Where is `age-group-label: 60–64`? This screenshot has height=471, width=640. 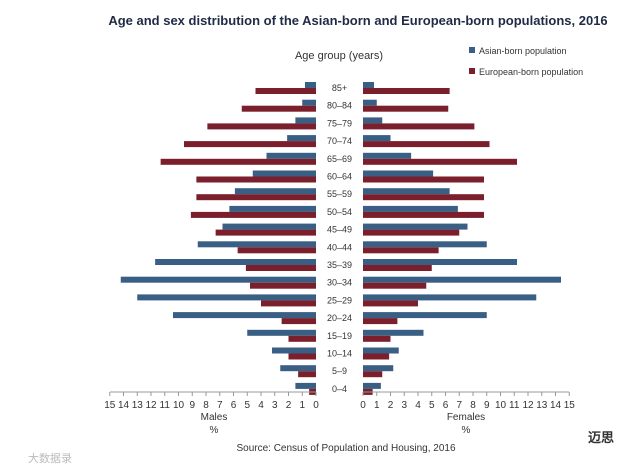 age-group-label: 60–64 is located at coordinates (339, 177).